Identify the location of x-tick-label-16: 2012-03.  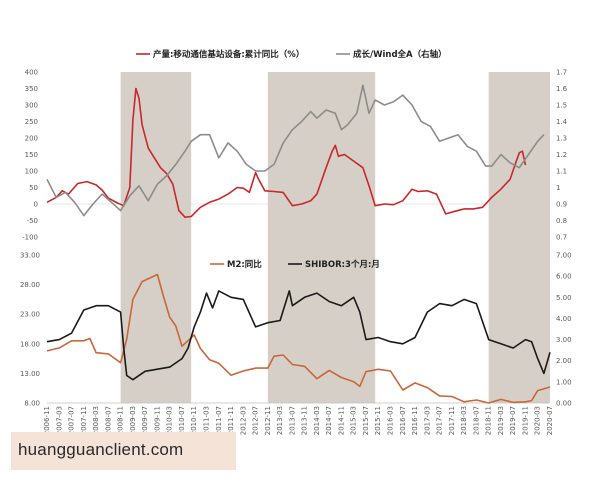
(243, 420).